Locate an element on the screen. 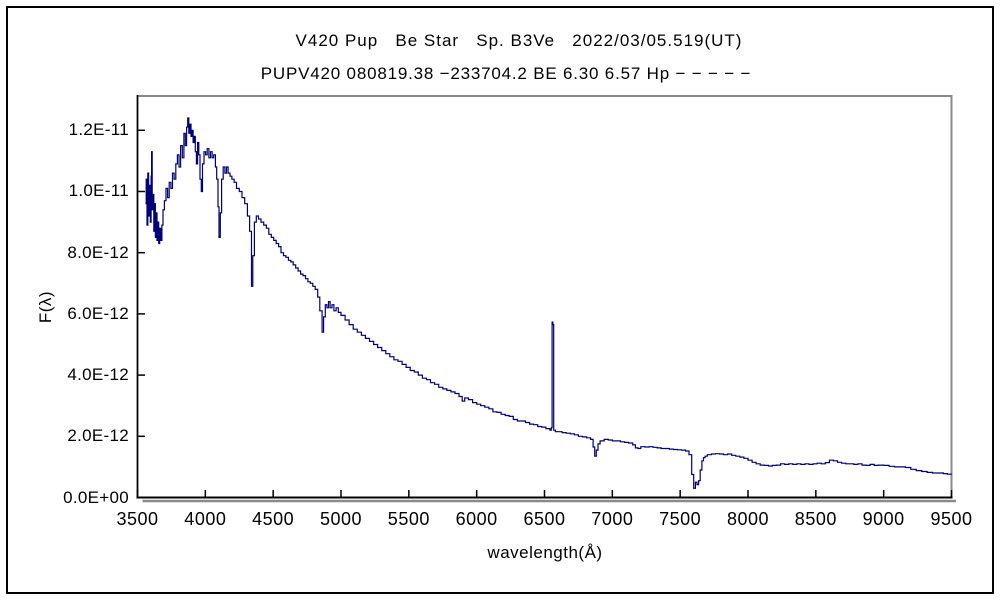 This screenshot has height=600, width=1000. x-tick-label: 8500 is located at coordinates (815, 519).